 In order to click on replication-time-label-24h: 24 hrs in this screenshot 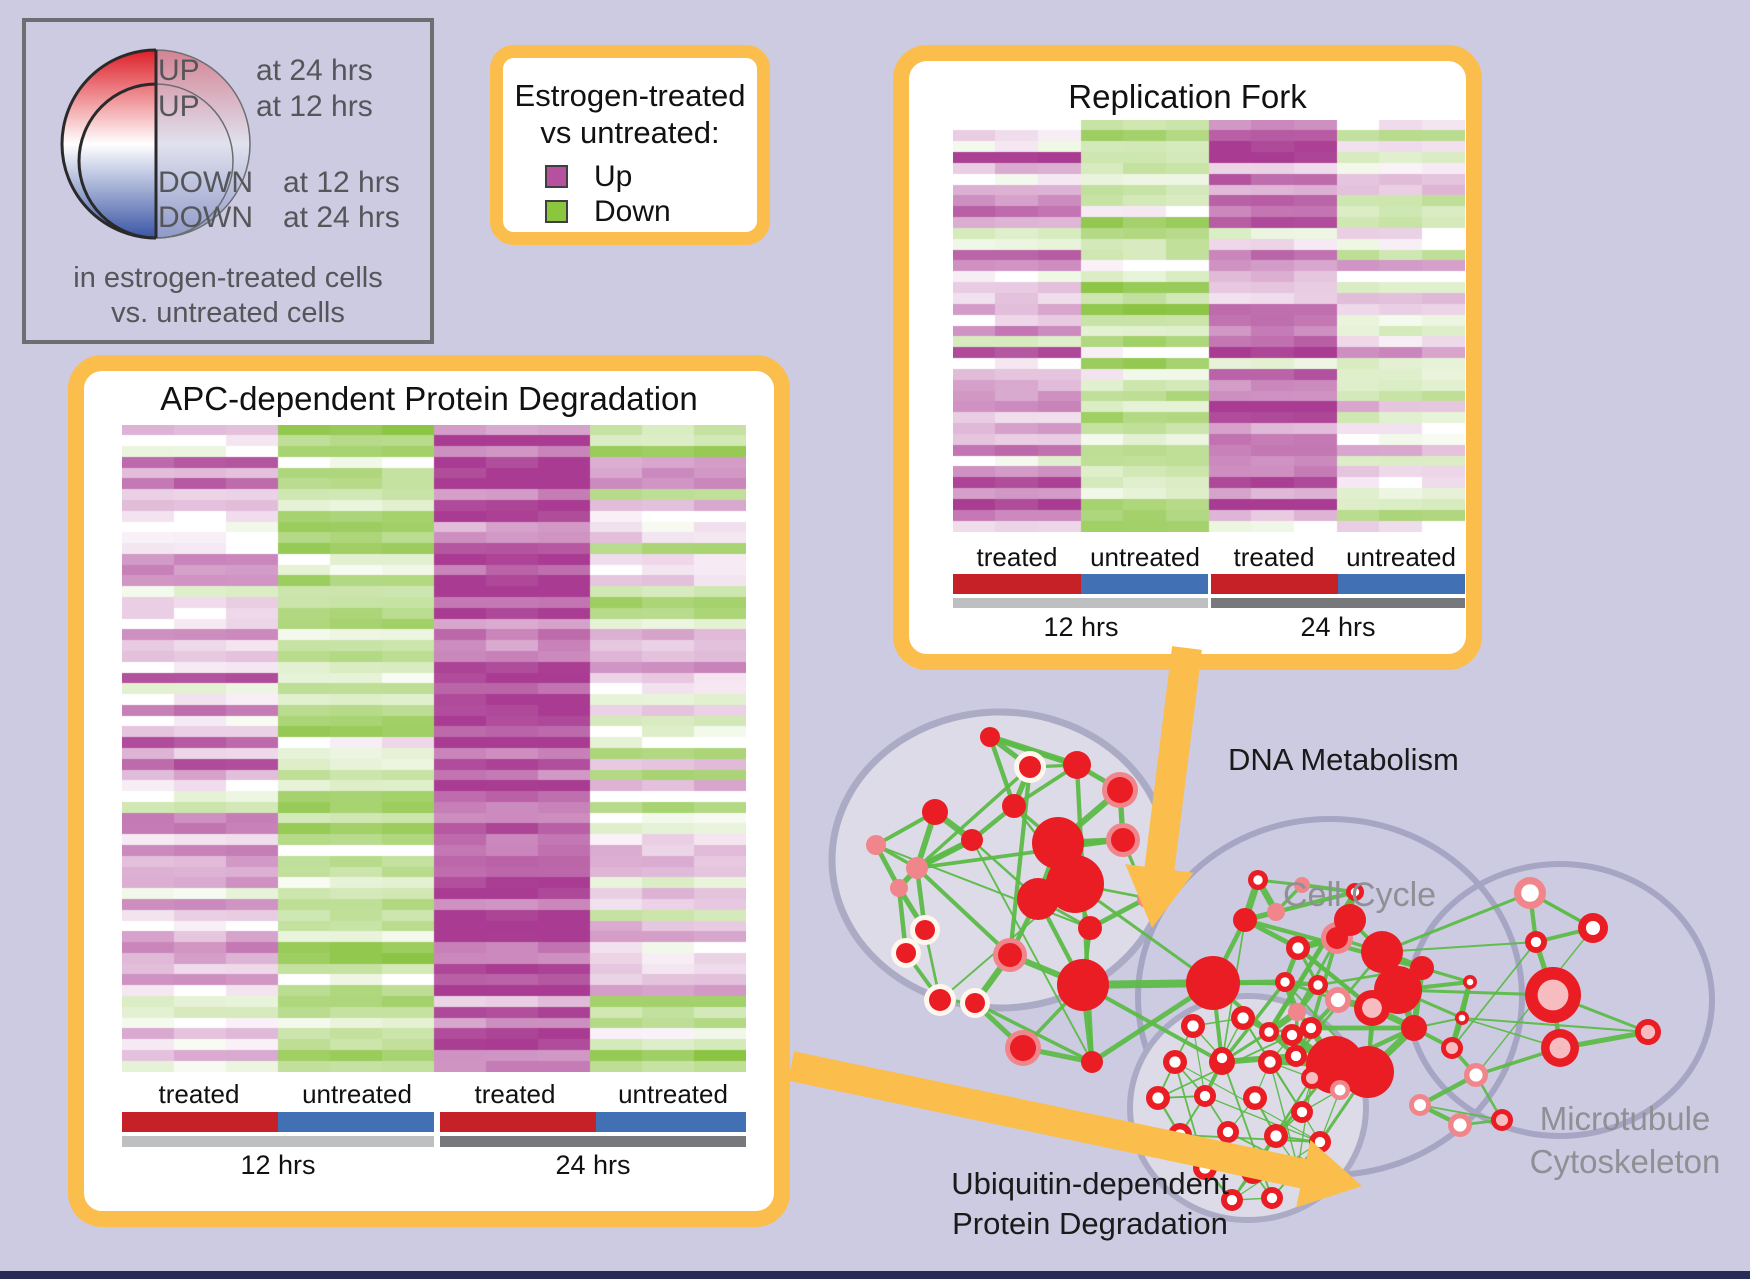, I will do `click(1338, 627)`.